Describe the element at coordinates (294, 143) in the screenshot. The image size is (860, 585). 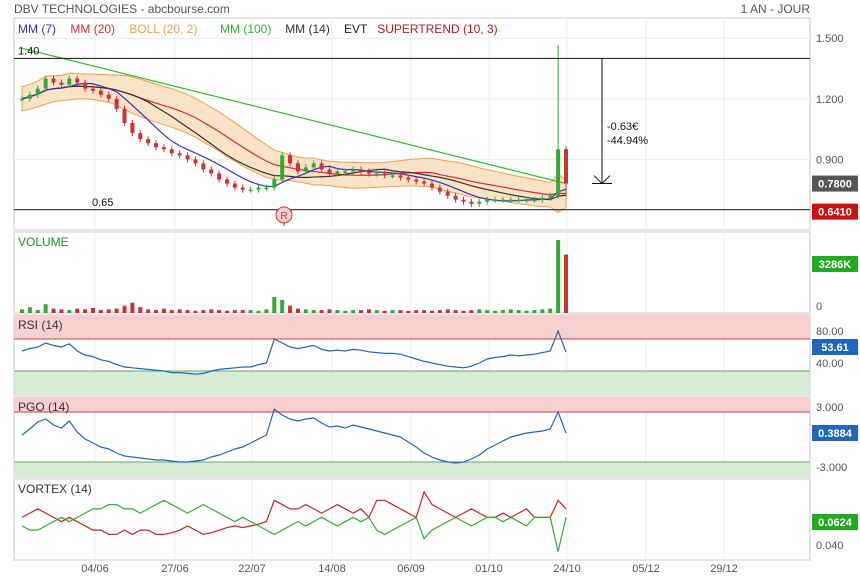
I see `mm14-line` at that location.